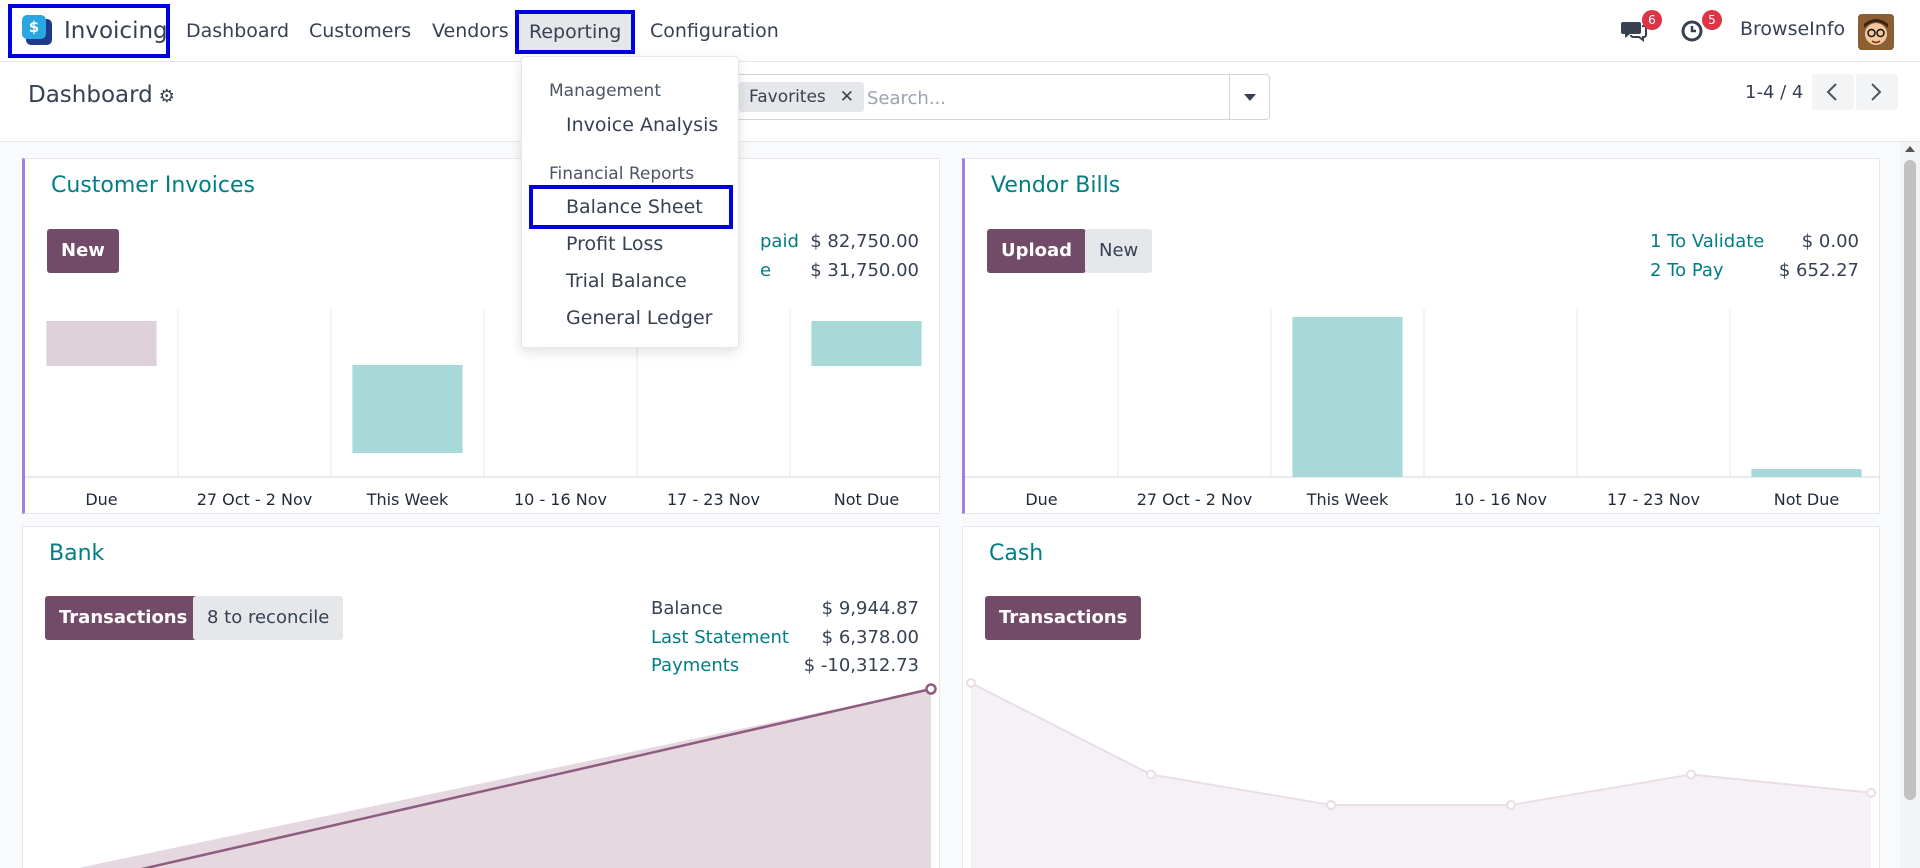 The width and height of the screenshot is (1920, 868). I want to click on bank-area, so click(505, 778).